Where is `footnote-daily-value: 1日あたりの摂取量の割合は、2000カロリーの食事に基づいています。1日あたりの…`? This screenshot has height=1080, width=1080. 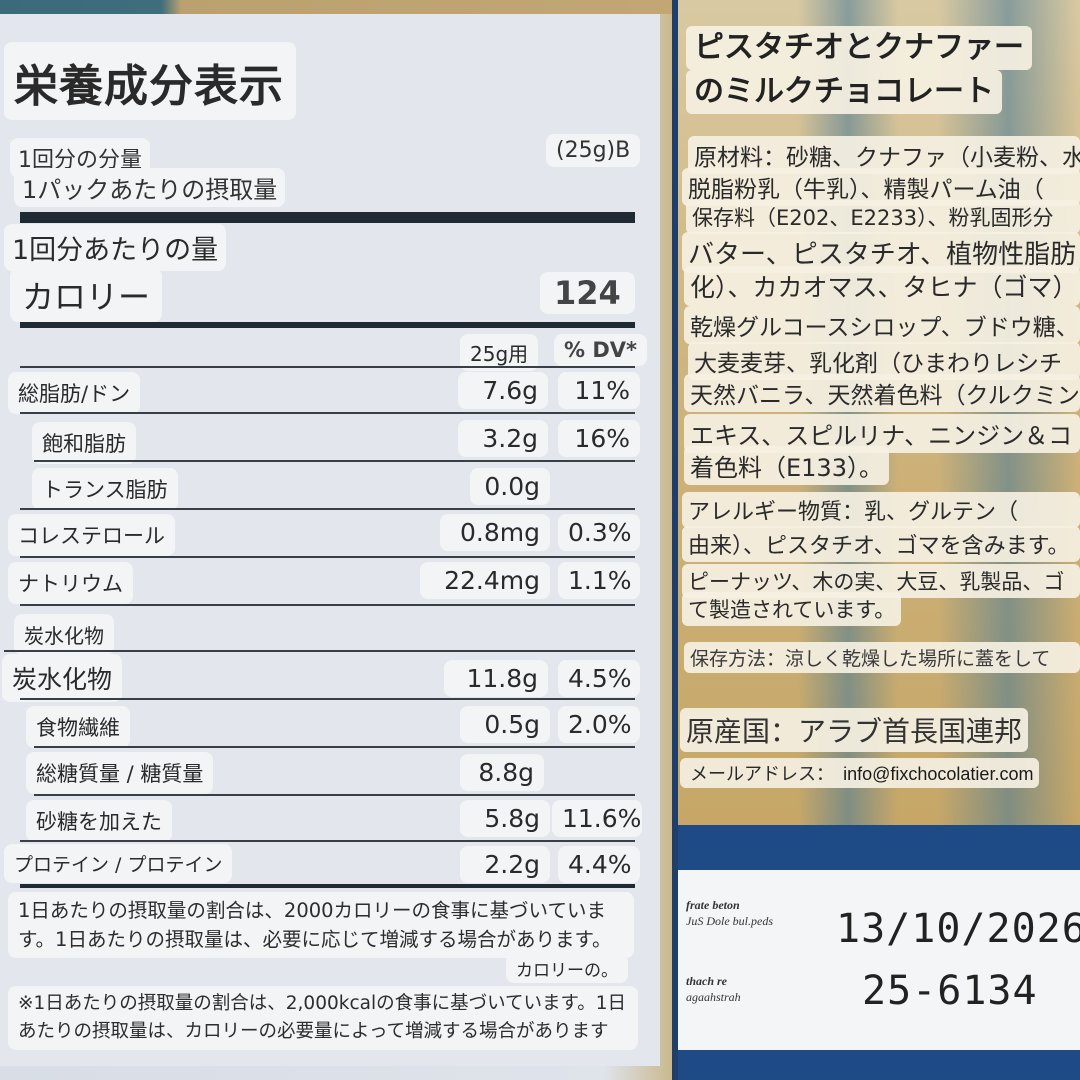
footnote-daily-value: 1日あたりの摂取量の割合は、2000カロリーの食事に基づいています。1日あたりの… is located at coordinates (321, 925).